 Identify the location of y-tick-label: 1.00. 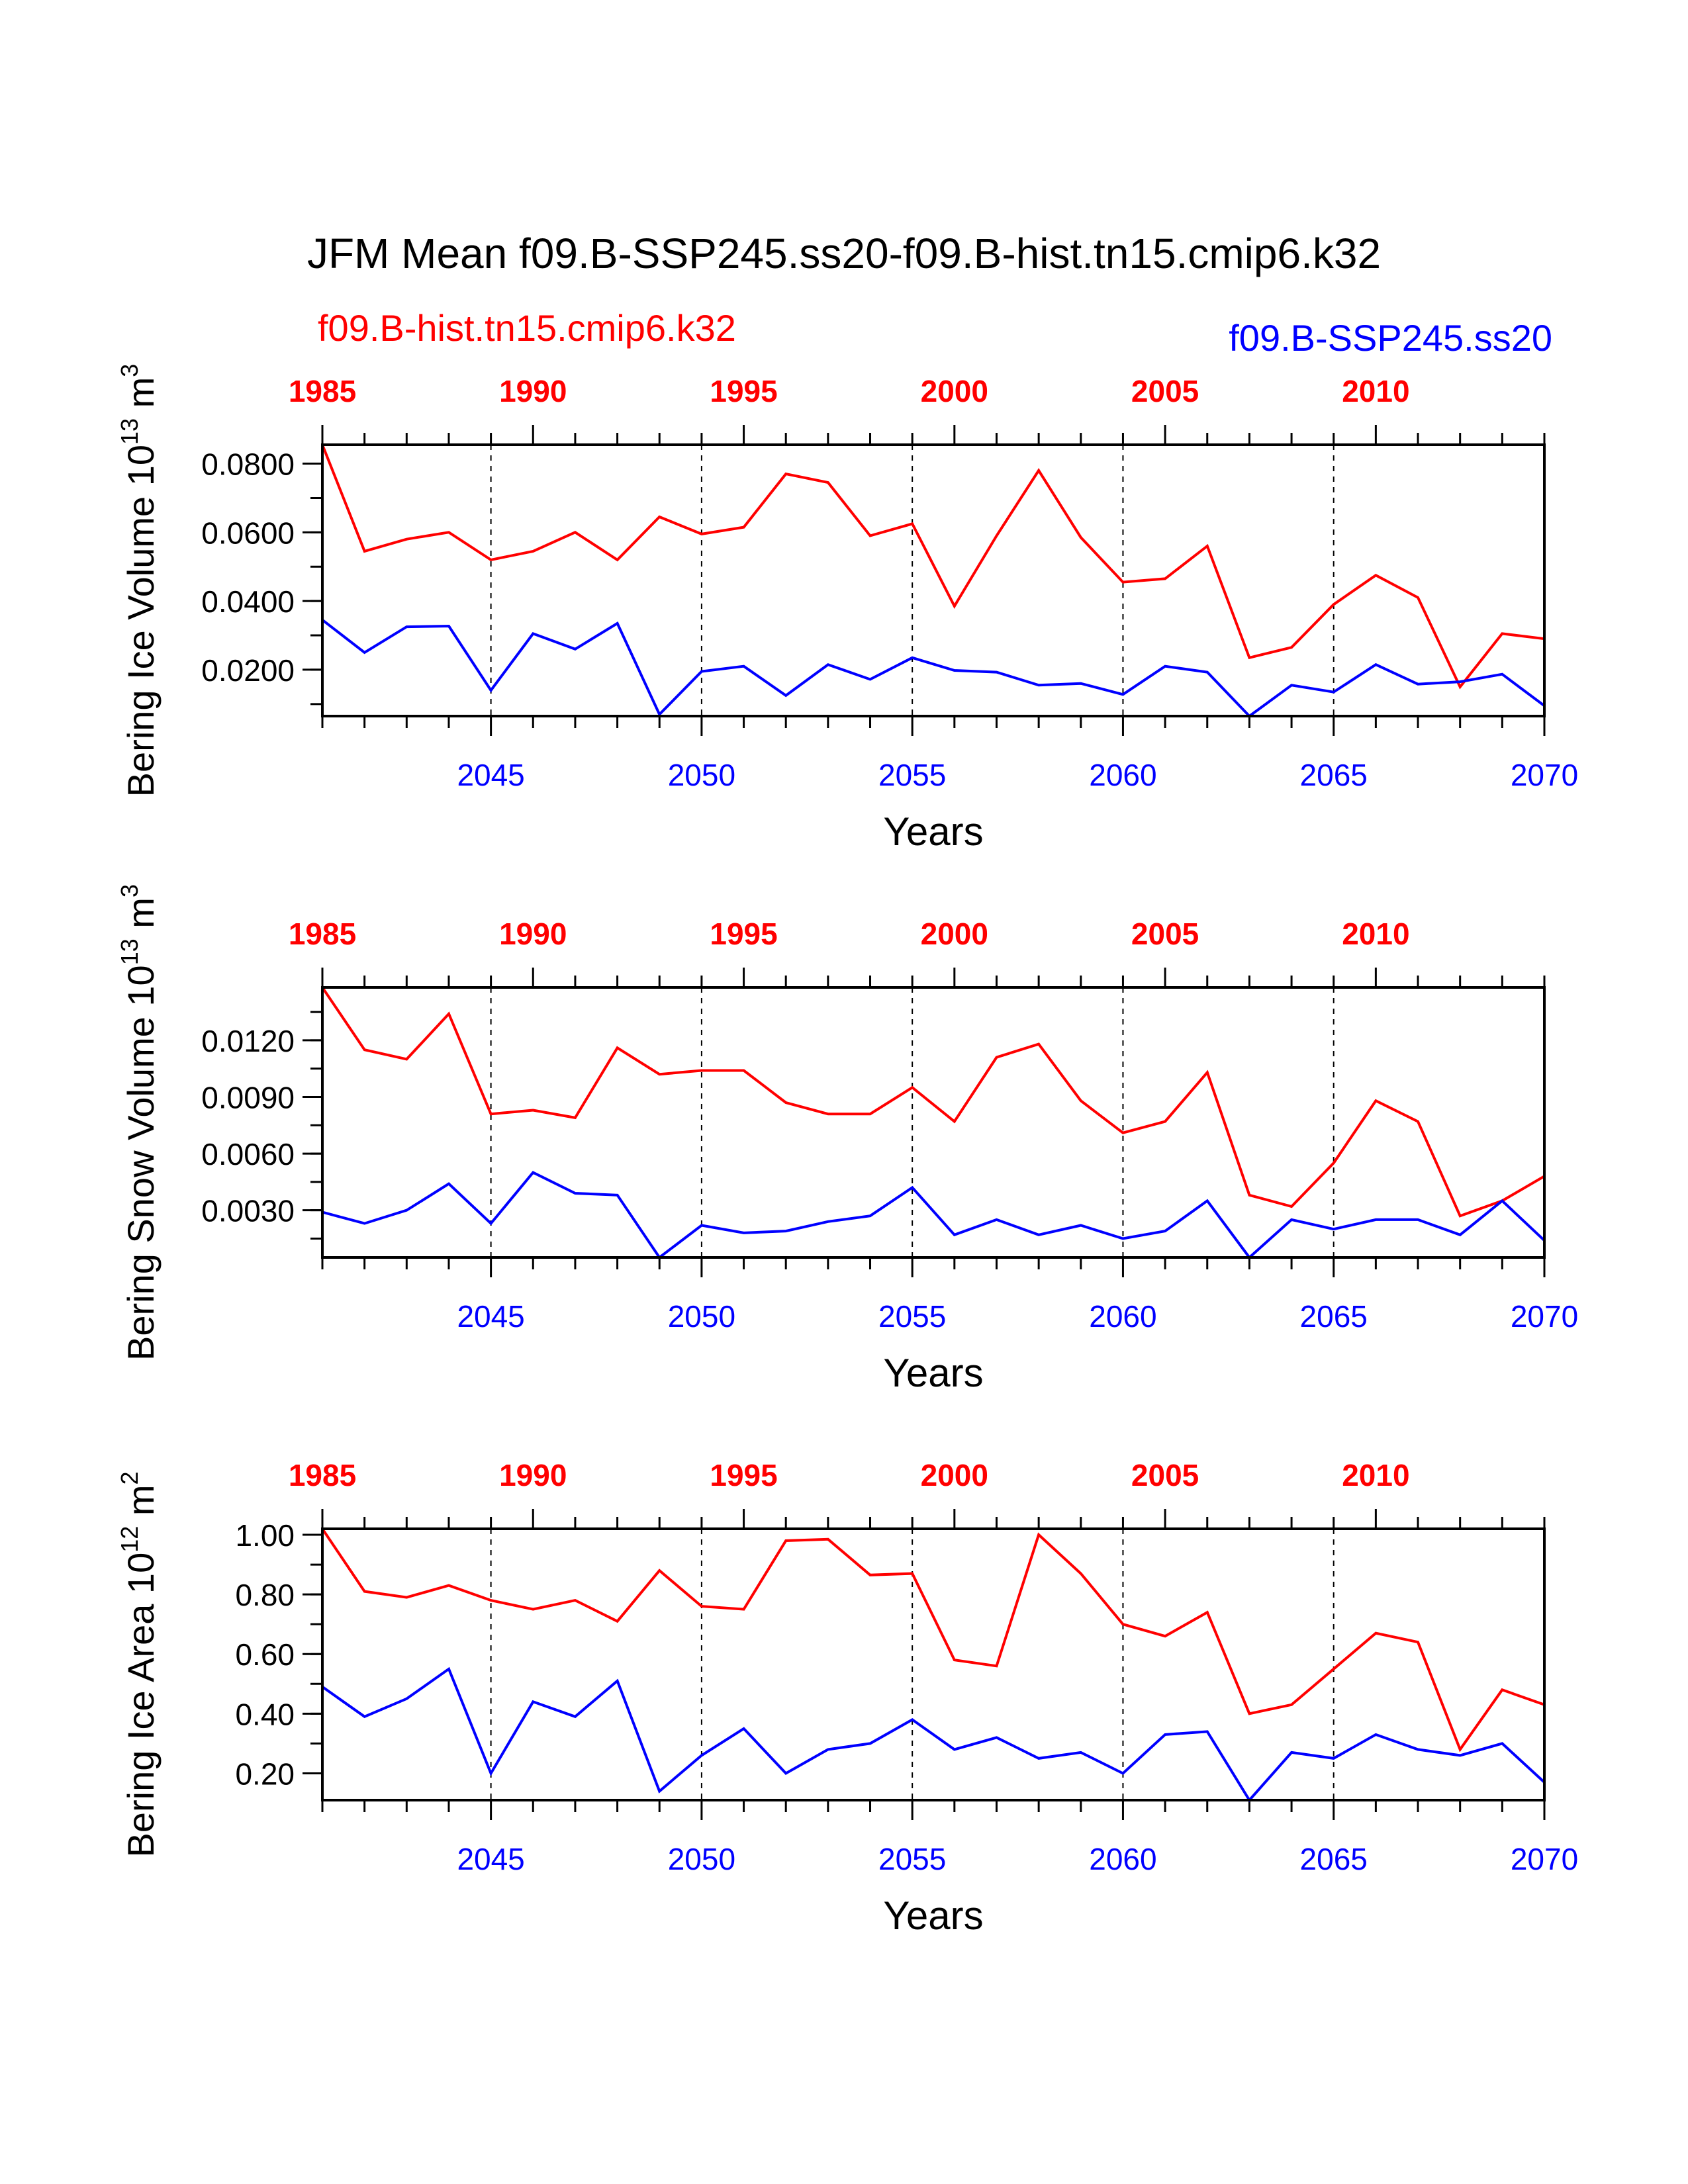
(265, 1535).